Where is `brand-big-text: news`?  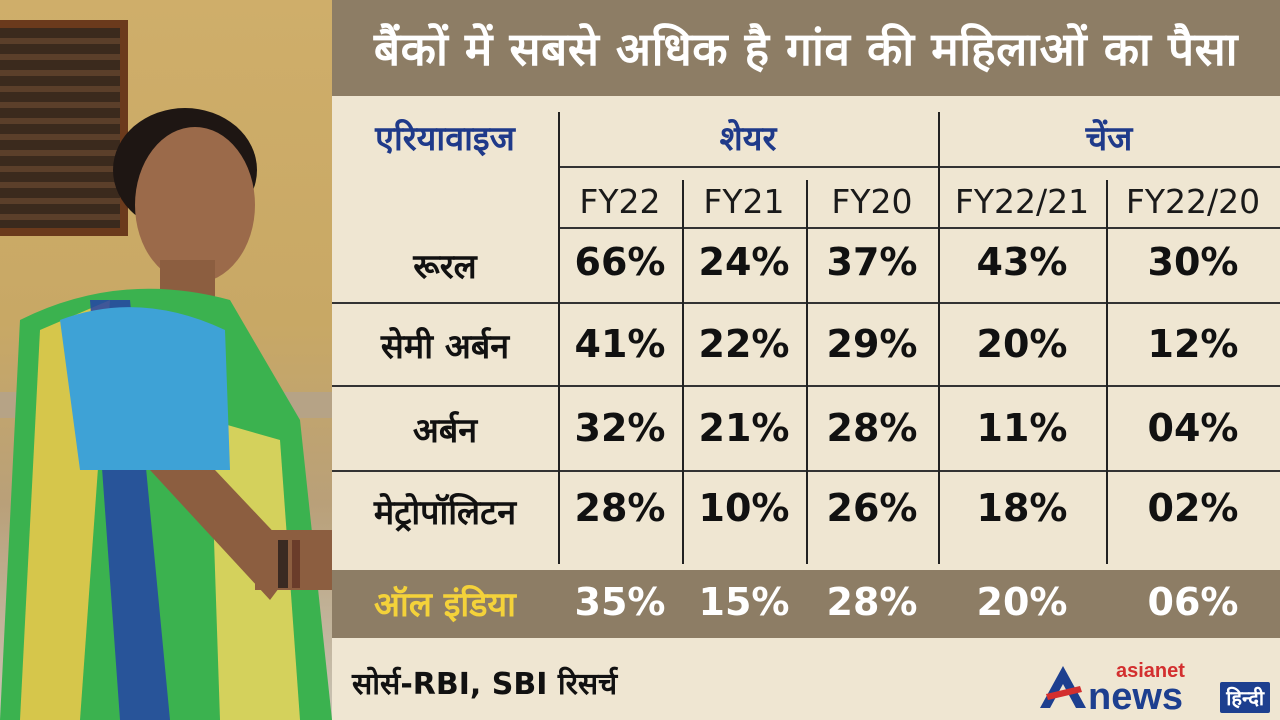
brand-big-text: news is located at coordinates (1136, 697).